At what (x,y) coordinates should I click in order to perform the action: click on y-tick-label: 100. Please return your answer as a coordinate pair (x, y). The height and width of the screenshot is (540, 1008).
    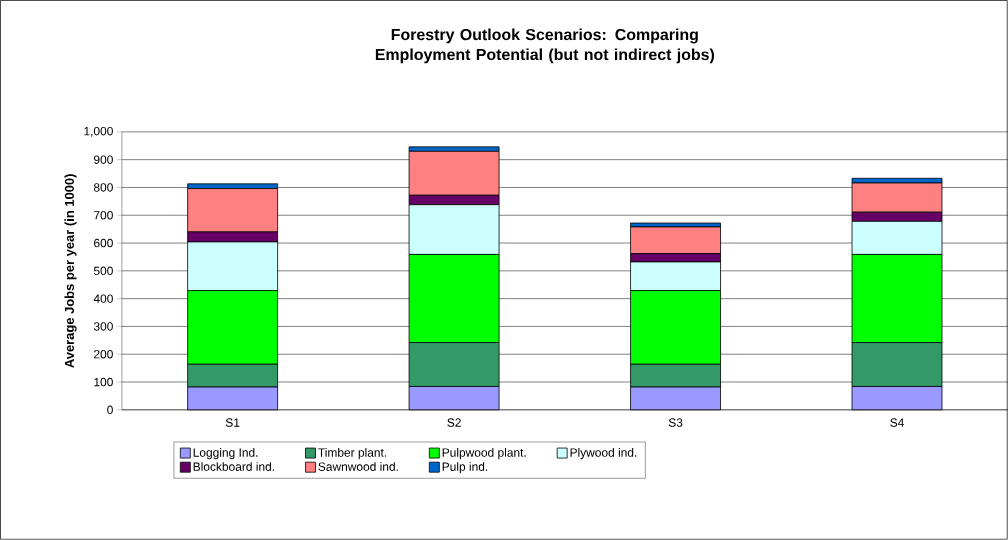
    Looking at the image, I should click on (103, 382).